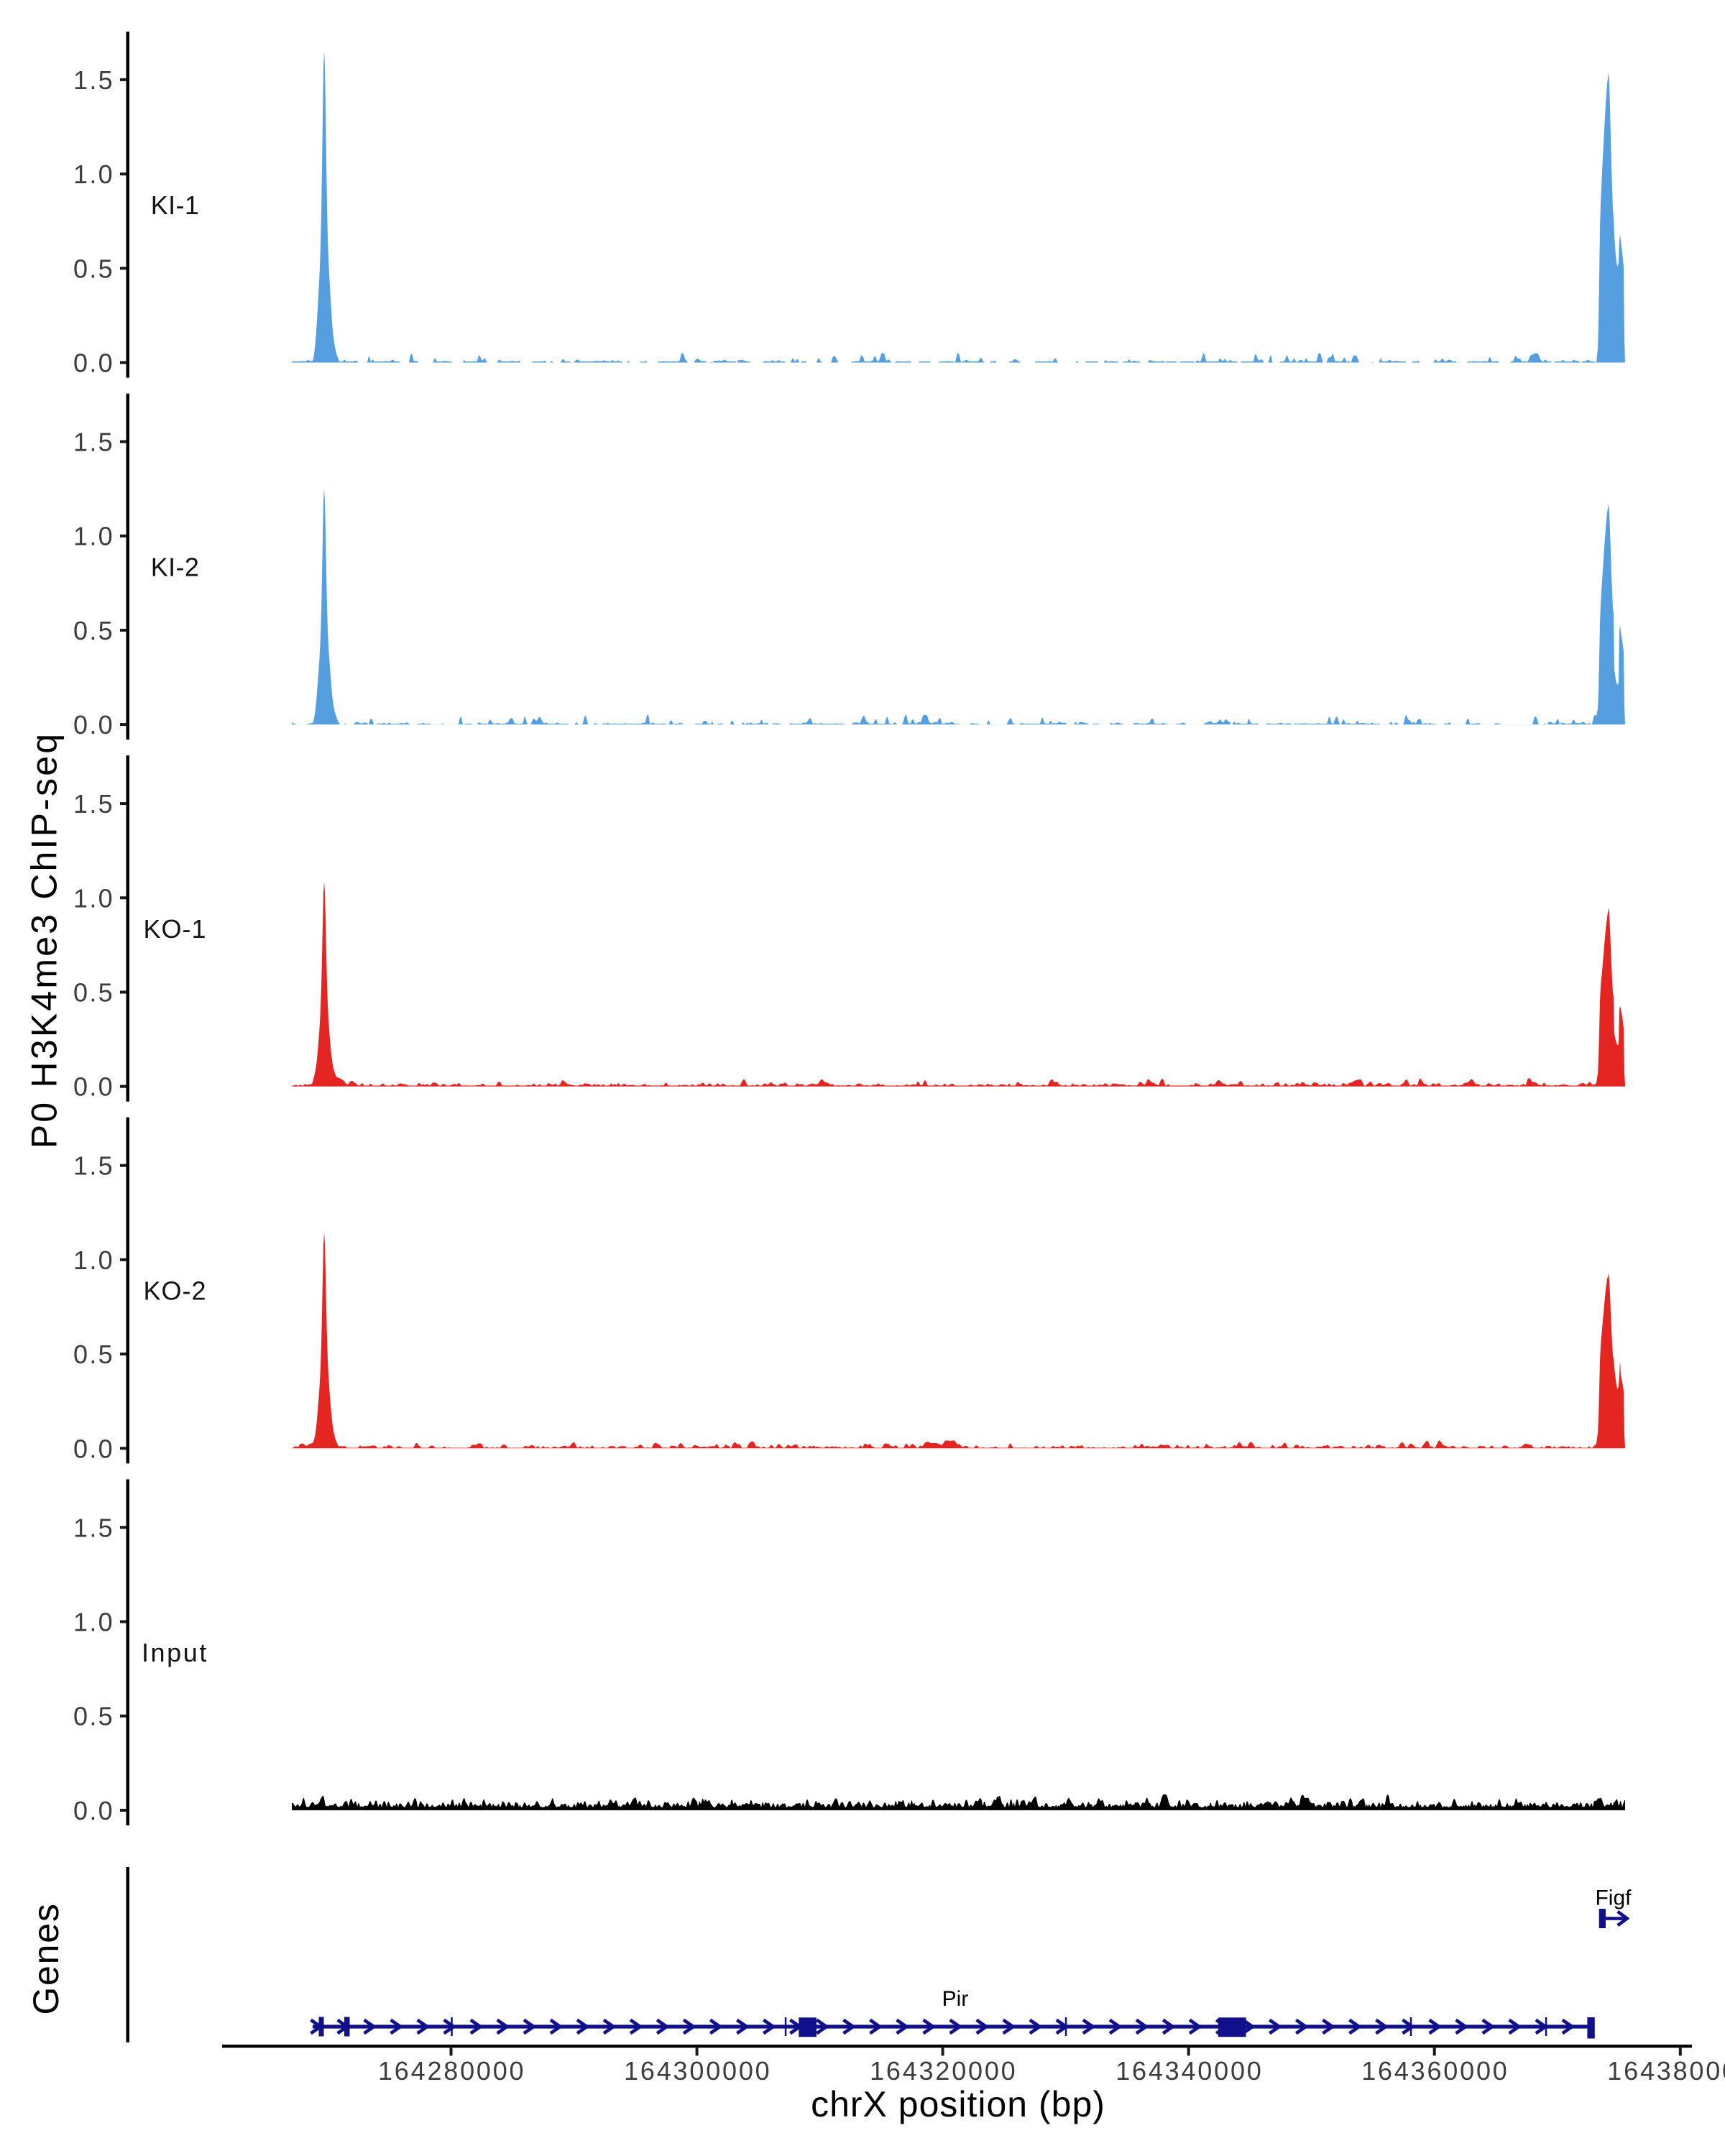 This screenshot has height=2156, width=1725. I want to click on svg-text: Input, so click(175, 1652).